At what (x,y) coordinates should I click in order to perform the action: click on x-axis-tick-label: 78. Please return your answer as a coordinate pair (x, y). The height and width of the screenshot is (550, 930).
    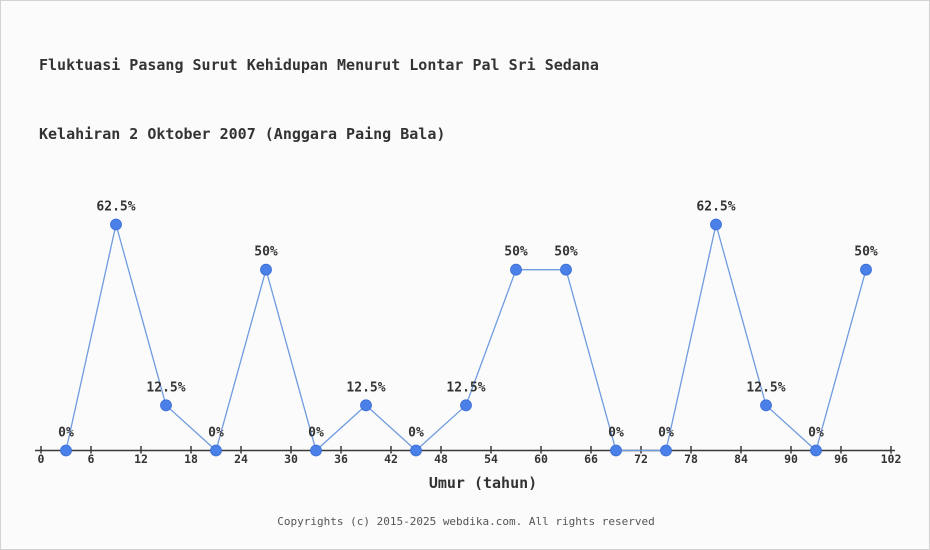
    Looking at the image, I should click on (691, 459).